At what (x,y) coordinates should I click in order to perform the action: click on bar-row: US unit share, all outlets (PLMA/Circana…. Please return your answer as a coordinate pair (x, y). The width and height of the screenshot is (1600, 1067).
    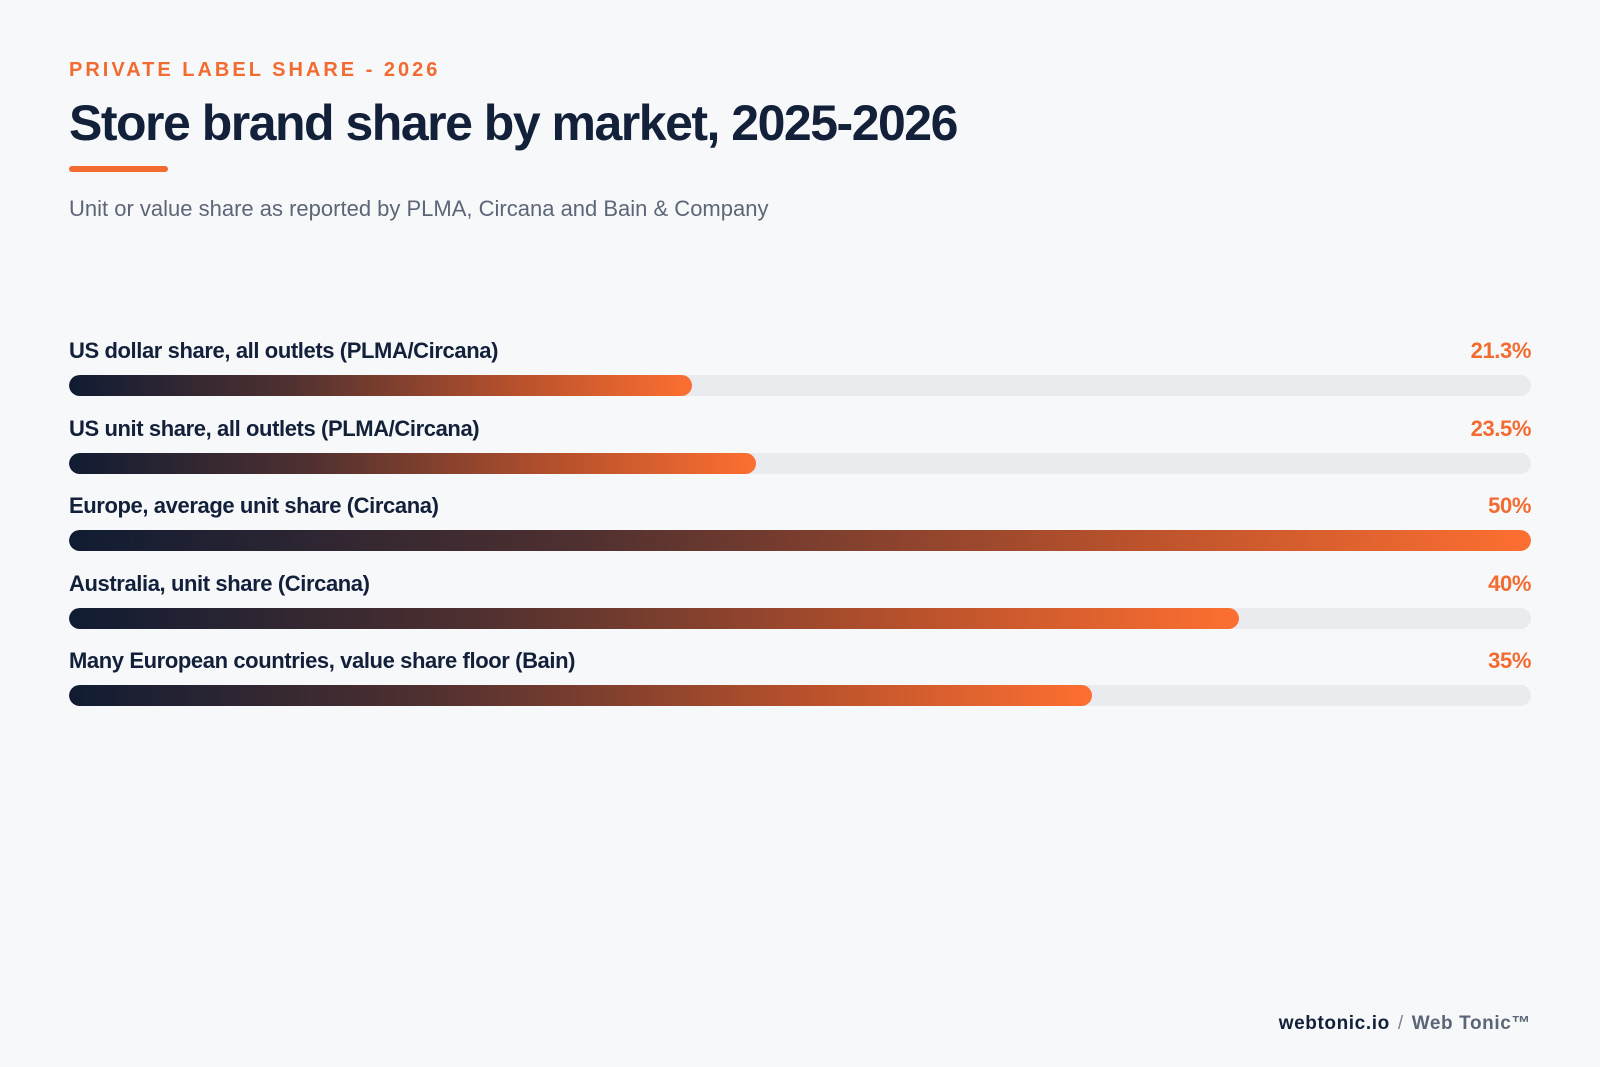
    Looking at the image, I should click on (800, 455).